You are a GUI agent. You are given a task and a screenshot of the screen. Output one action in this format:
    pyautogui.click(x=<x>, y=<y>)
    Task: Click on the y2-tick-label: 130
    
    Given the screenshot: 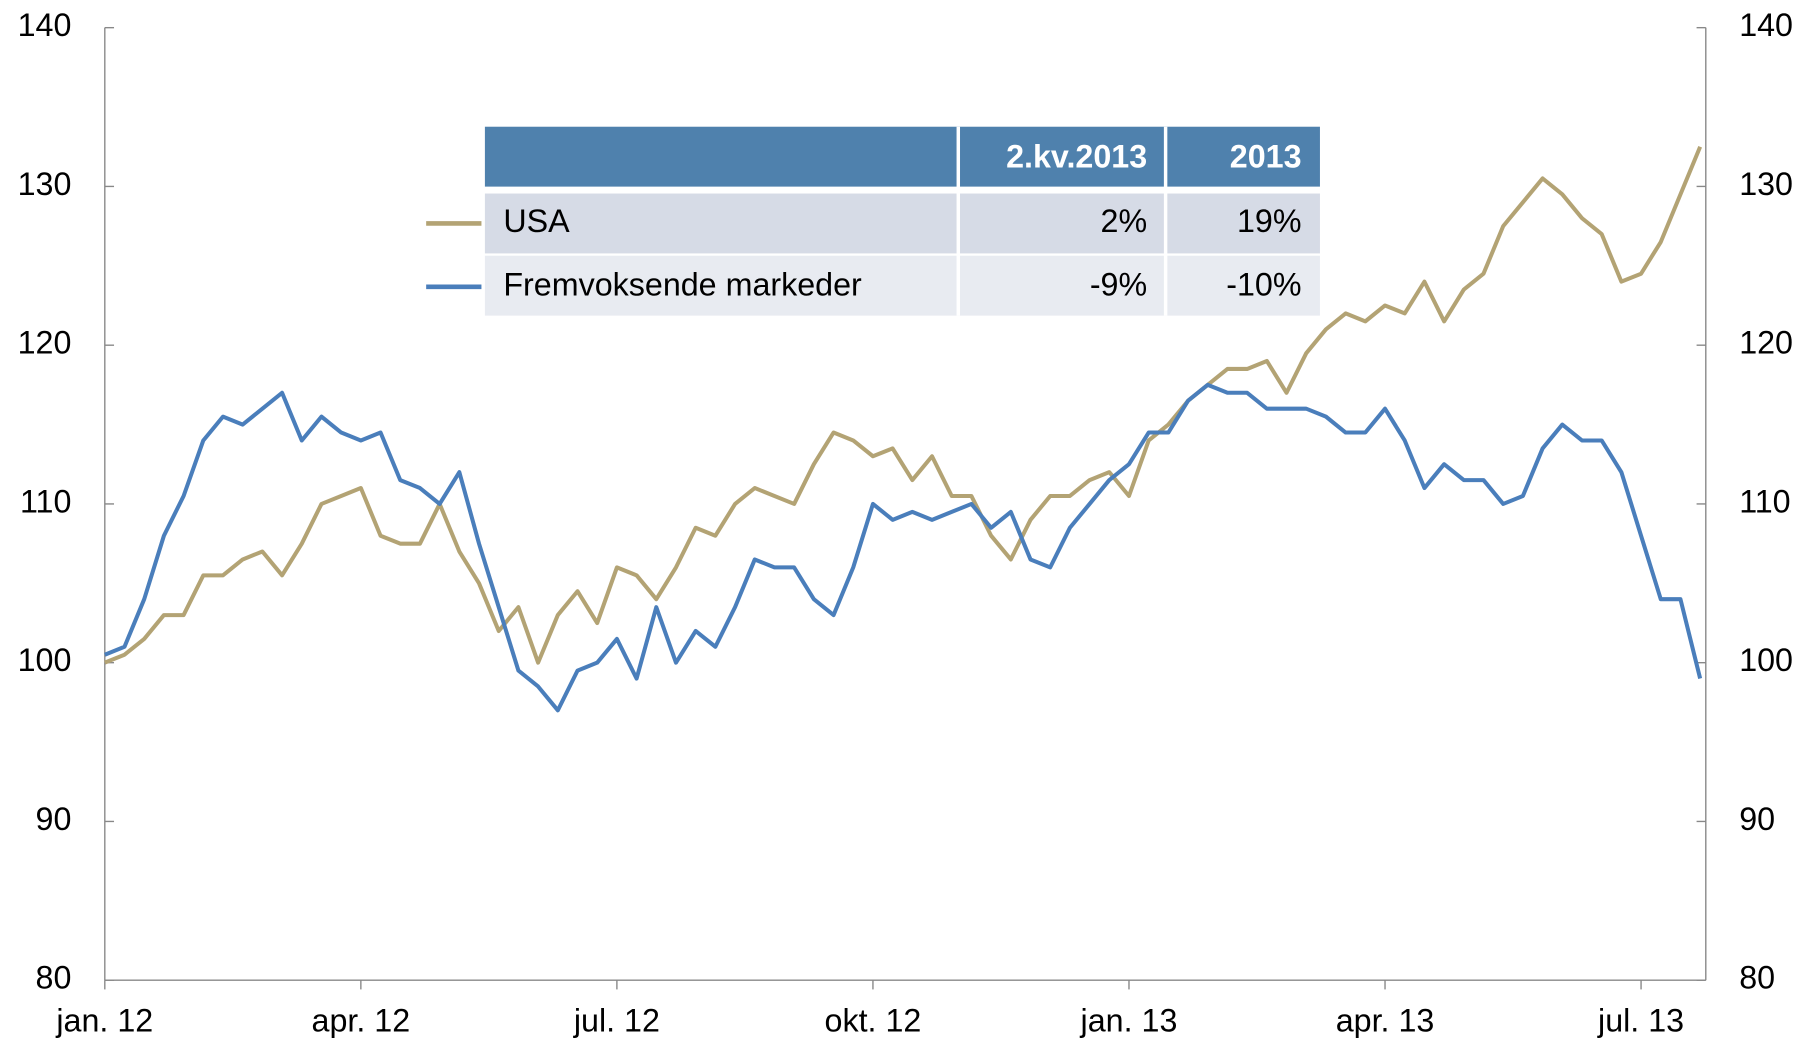 What is the action you would take?
    pyautogui.click(x=1766, y=184)
    